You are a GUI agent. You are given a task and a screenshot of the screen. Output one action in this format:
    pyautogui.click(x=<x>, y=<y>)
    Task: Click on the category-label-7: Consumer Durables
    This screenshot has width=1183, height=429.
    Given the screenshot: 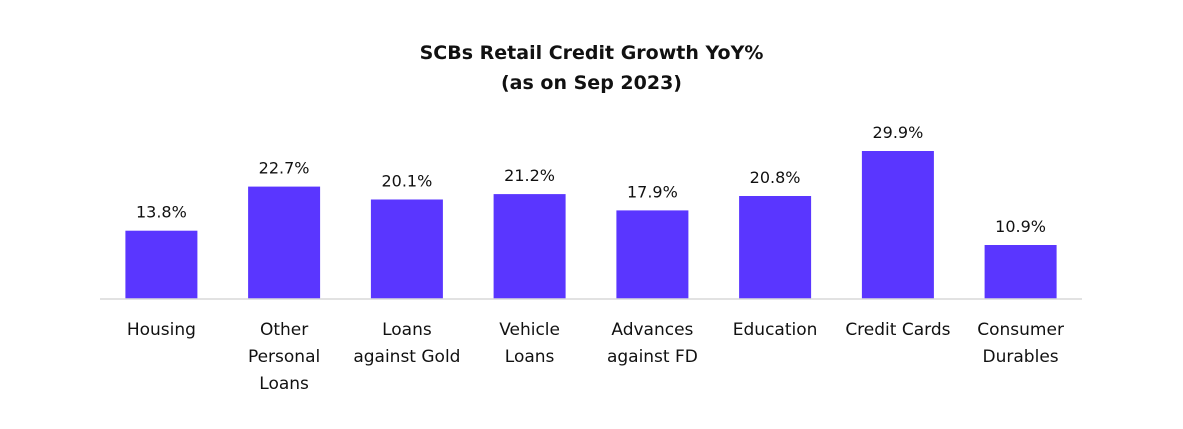 What is the action you would take?
    pyautogui.click(x=1020, y=343)
    